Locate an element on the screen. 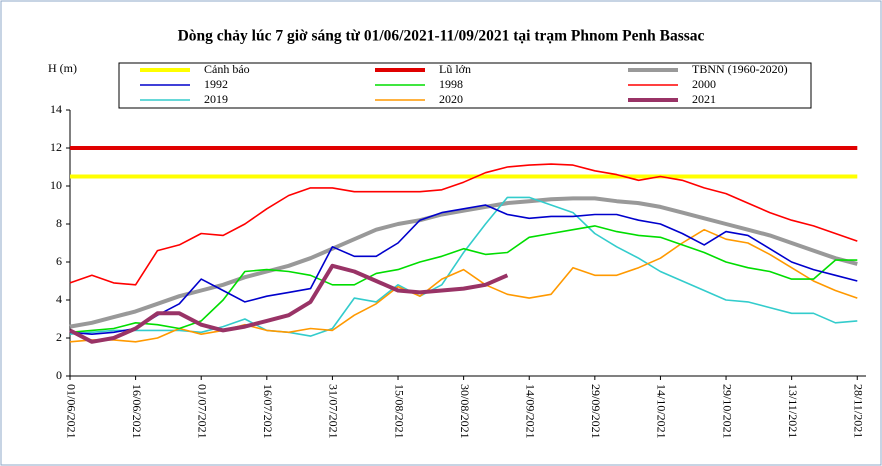  y-tick-label: 14 is located at coordinates (56, 109).